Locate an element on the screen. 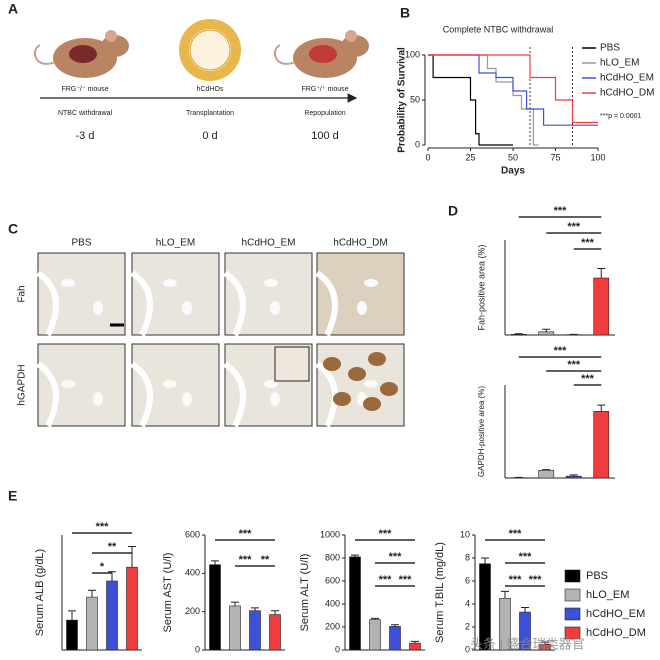  liver is located at coordinates (323, 54).